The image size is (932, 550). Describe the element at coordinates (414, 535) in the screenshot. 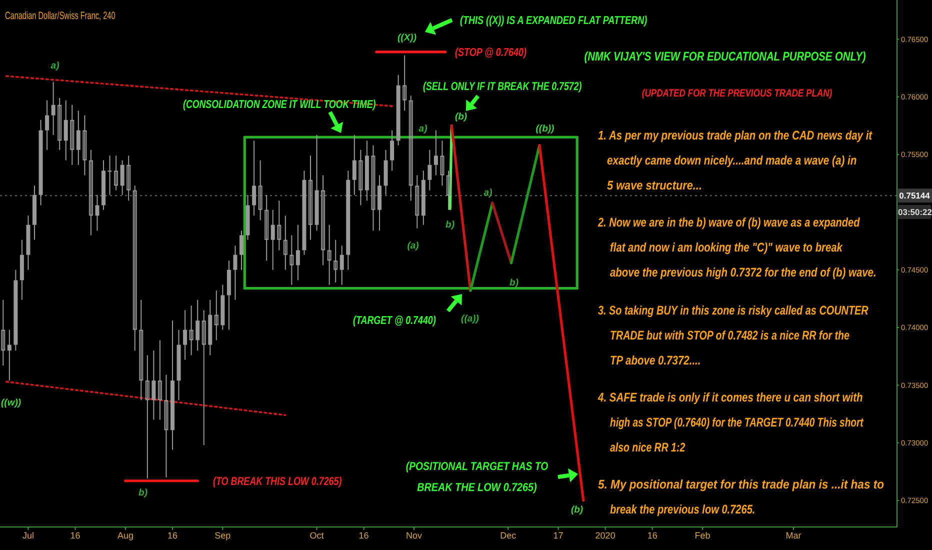

I see `x-tick-label: Nov` at that location.